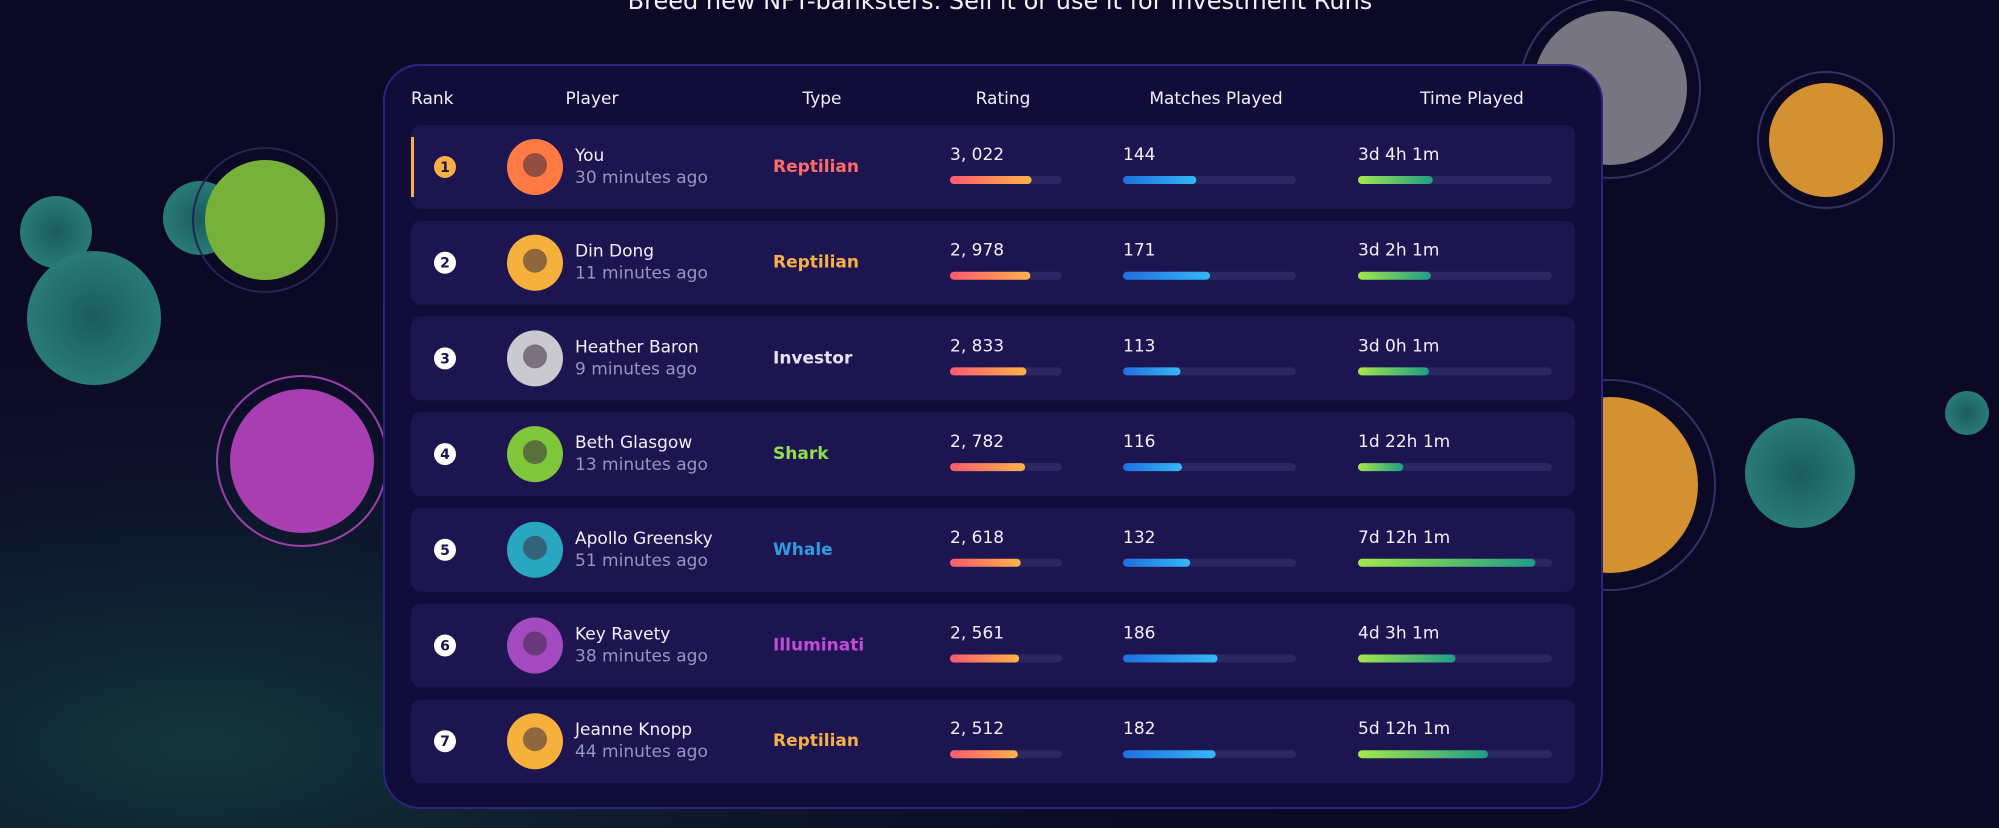  Describe the element at coordinates (1003, 99) in the screenshot. I see `column-header: Rating` at that location.